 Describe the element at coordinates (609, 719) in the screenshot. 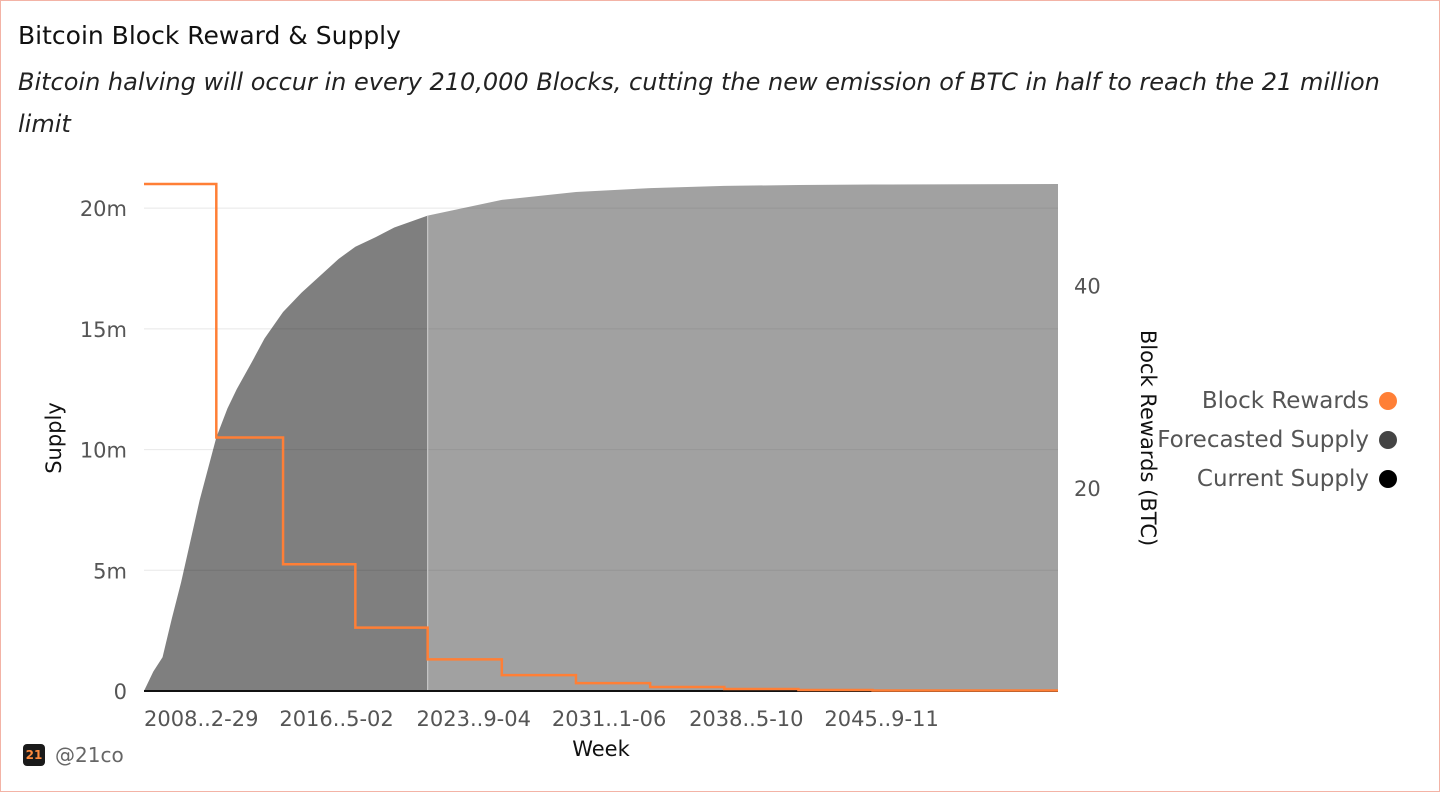

I see `x-tick-label: 2031..1-06` at that location.